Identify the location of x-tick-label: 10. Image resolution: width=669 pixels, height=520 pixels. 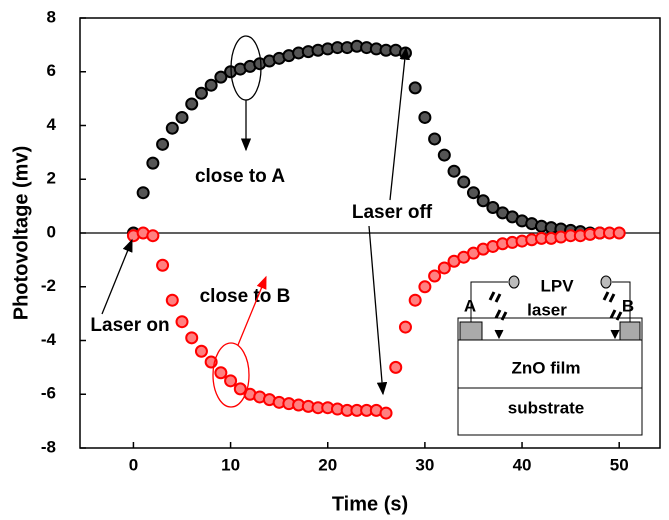
(230, 464).